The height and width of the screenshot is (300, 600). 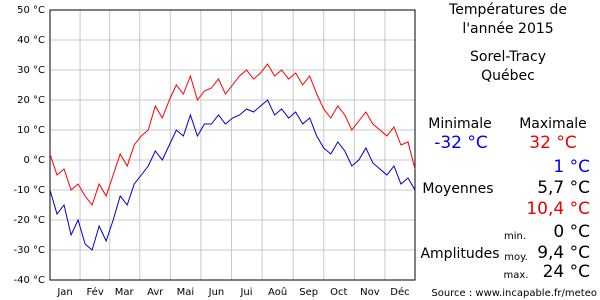 I want to click on stat-label: min., so click(x=515, y=236).